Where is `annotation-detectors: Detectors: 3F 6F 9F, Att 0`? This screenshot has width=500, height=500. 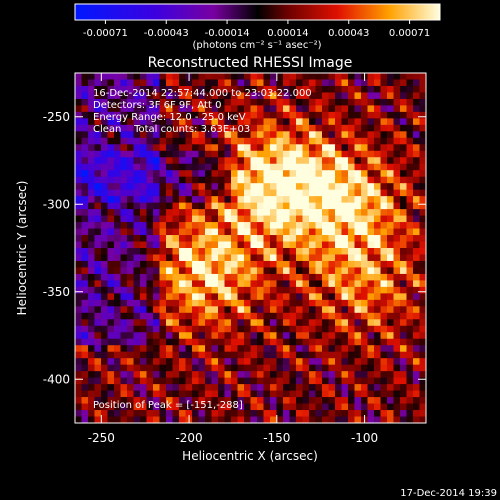 annotation-detectors: Detectors: 3F 6F 9F, Att 0 is located at coordinates (157, 105).